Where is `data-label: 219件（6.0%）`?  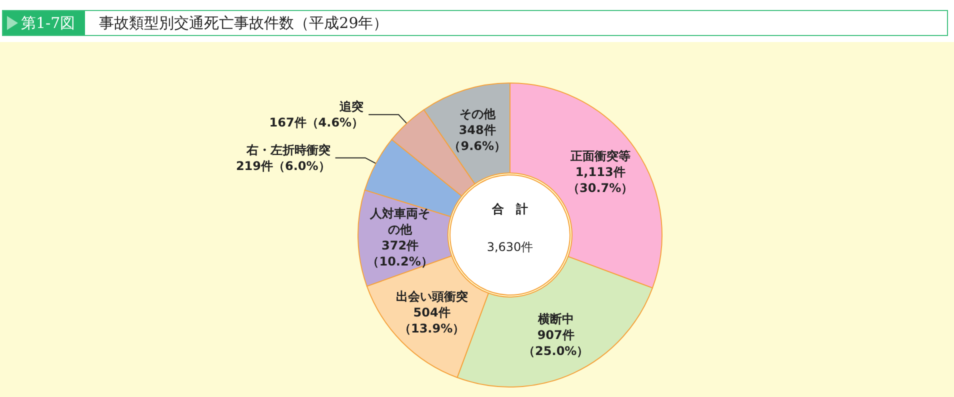
data-label: 219件（6.0%） is located at coordinates (283, 165).